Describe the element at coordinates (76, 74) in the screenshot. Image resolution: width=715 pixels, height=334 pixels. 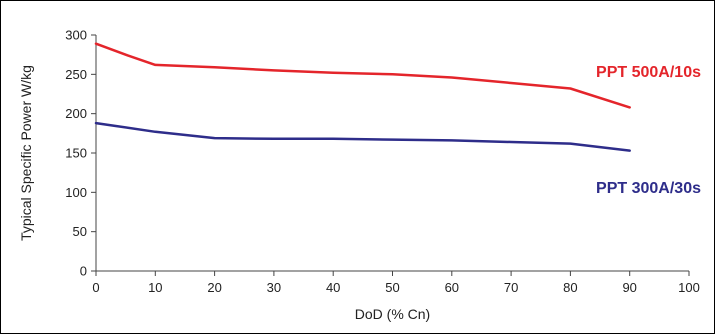
I see `y-tick-label: 250` at that location.